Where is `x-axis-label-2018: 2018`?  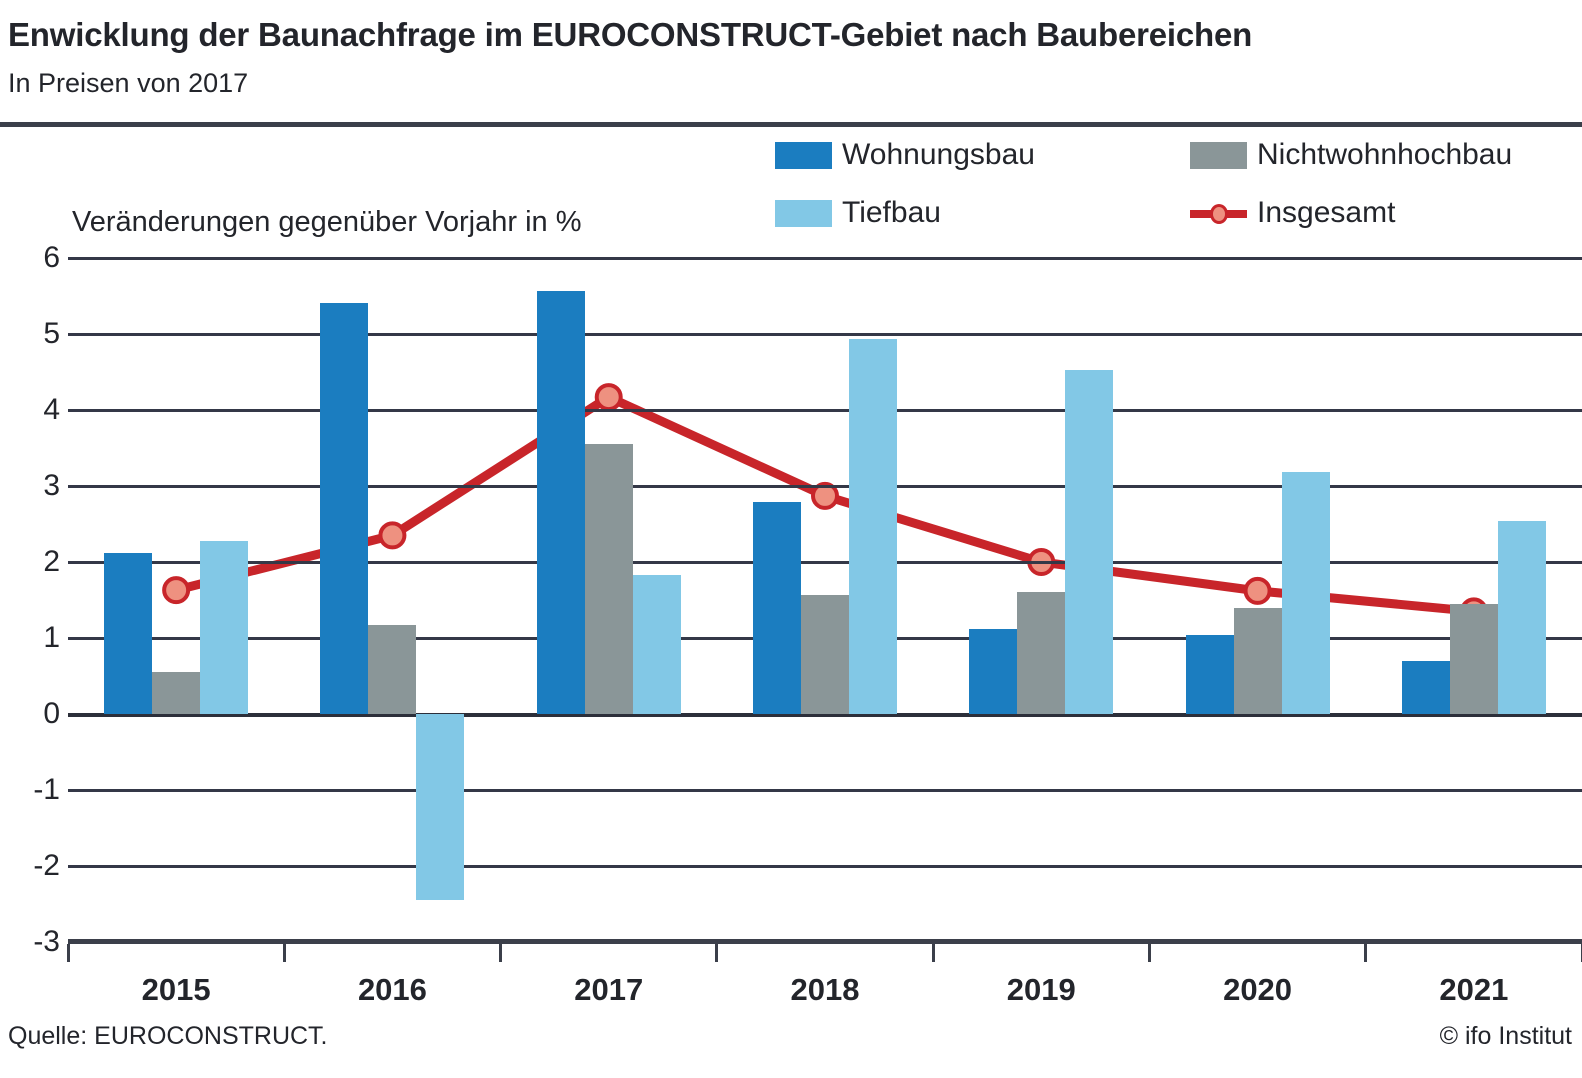
x-axis-label-2018: 2018 is located at coordinates (825, 989).